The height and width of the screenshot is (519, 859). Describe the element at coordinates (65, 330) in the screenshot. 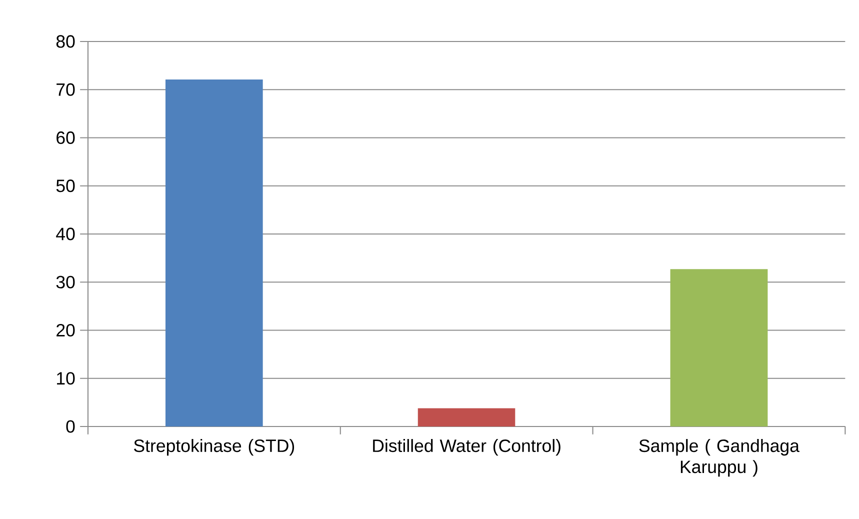

I see `y-tick-label: 20` at that location.